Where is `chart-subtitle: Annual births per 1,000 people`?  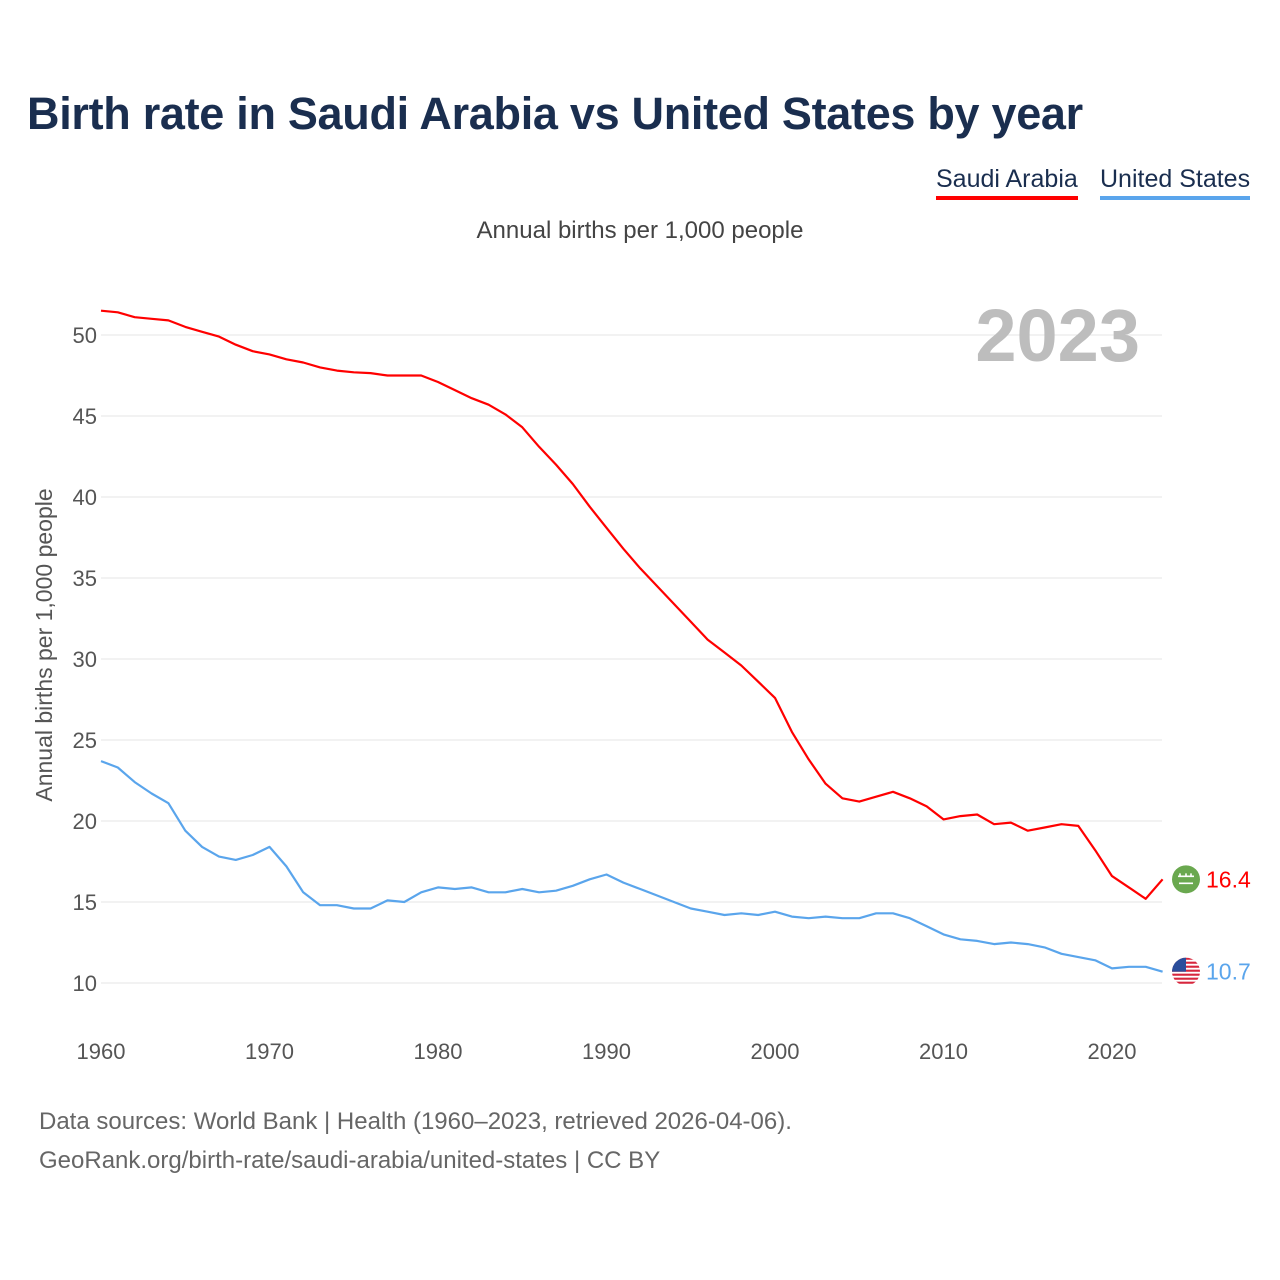 chart-subtitle: Annual births per 1,000 people is located at coordinates (640, 230).